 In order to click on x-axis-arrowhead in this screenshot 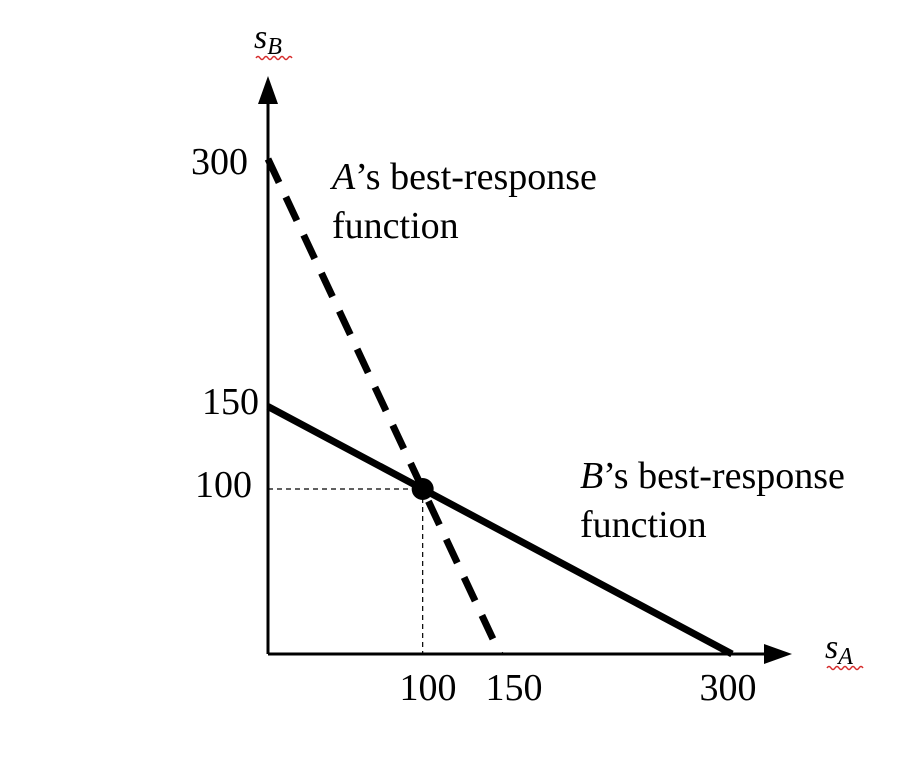, I will do `click(778, 654)`.